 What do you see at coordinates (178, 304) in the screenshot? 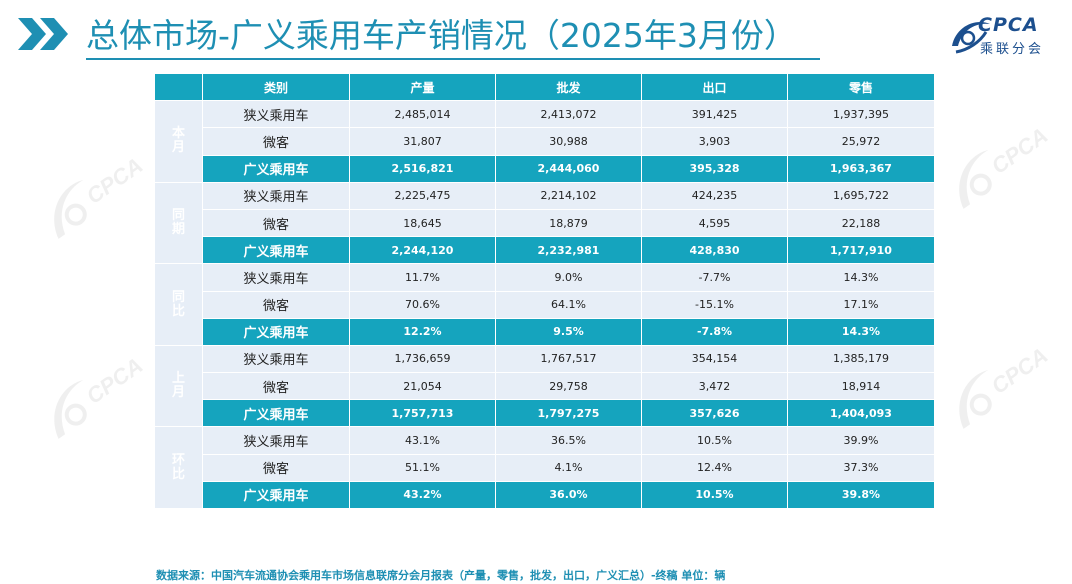
I see `group-label: 同比` at bounding box center [178, 304].